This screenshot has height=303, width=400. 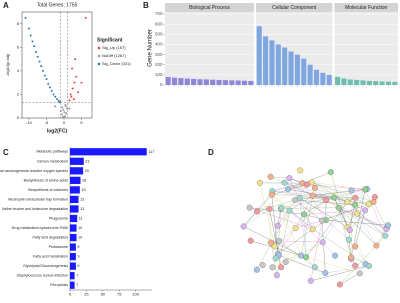 What do you see at coordinates (52, 161) in the screenshot?
I see `y-tick-label: Carbon metabolism` at bounding box center [52, 161].